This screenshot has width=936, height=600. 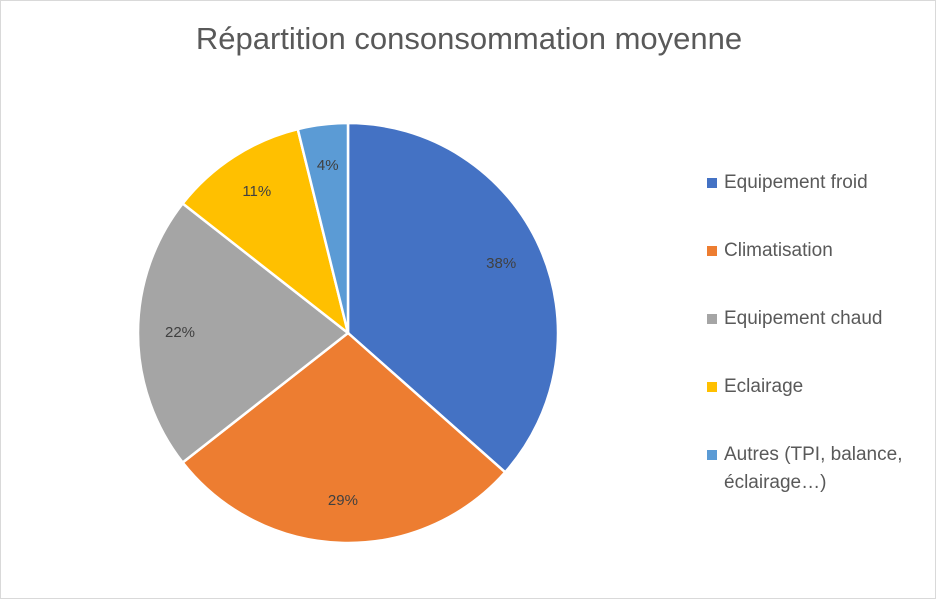 What do you see at coordinates (180, 332) in the screenshot?
I see `data-label-3: 22%` at bounding box center [180, 332].